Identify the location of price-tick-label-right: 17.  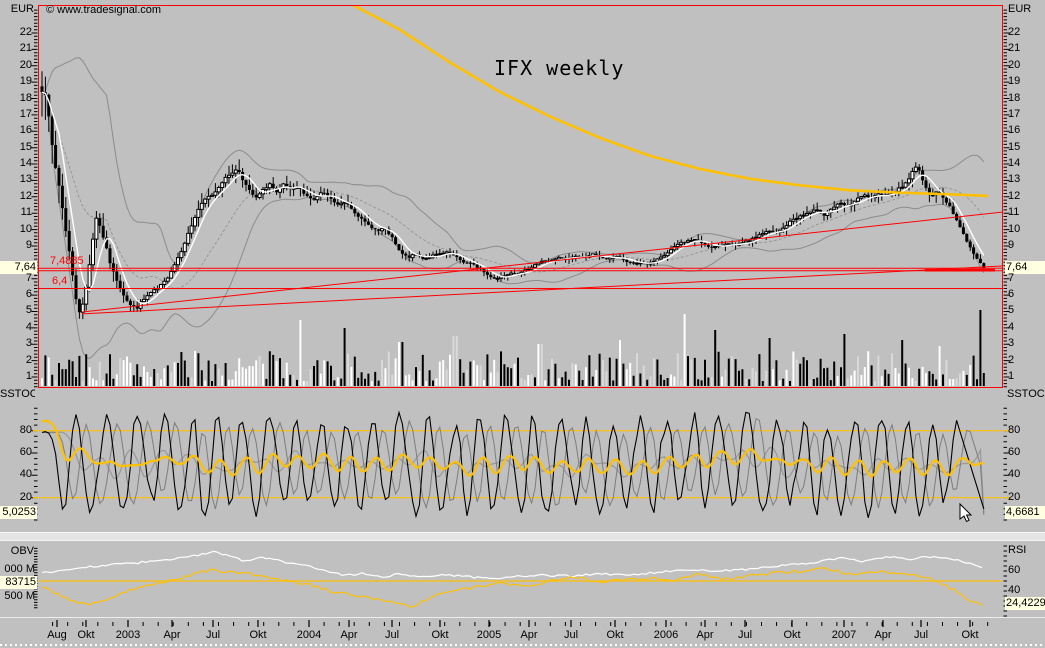
(1014, 113).